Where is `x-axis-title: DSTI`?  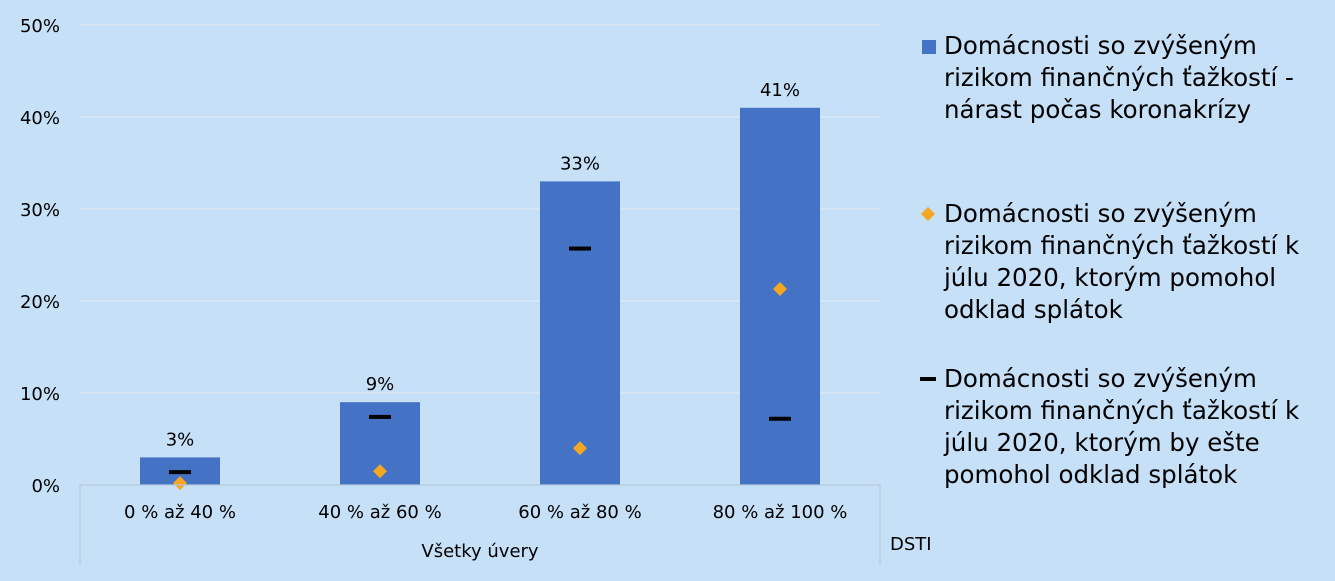
x-axis-title: DSTI is located at coordinates (911, 544).